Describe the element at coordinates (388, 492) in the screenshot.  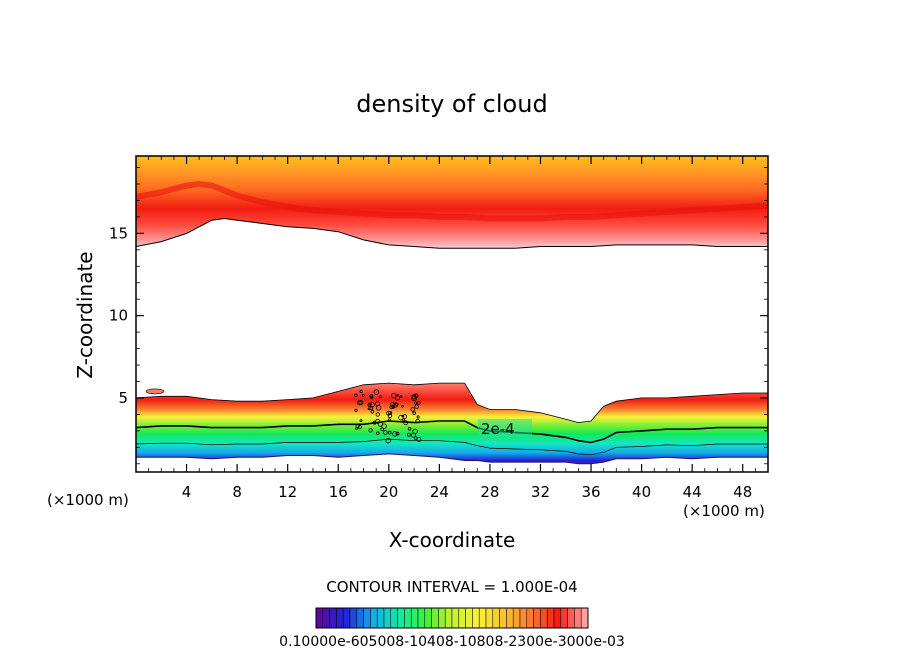
I see `x-tick-label: 20` at that location.